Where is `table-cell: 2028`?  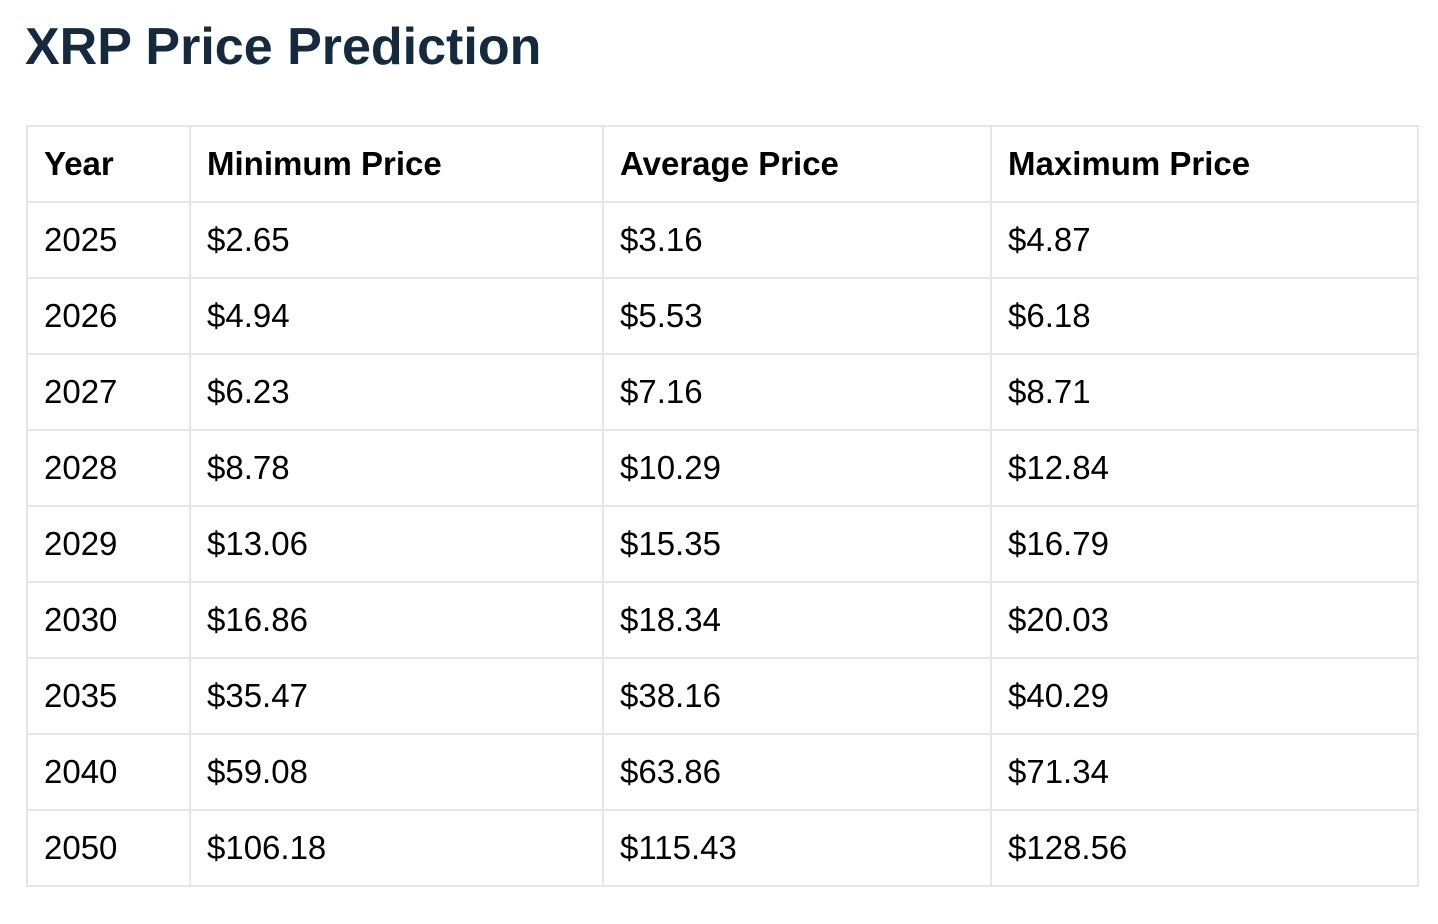
table-cell: 2028 is located at coordinates (108, 468).